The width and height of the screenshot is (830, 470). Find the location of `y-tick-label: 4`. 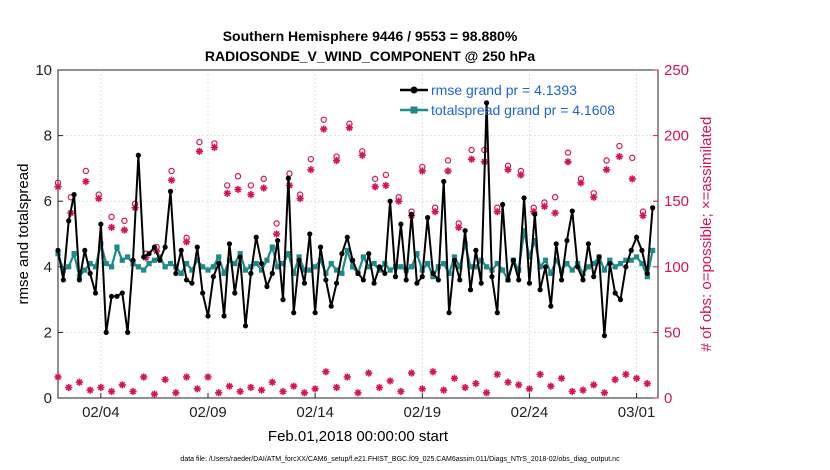

y-tick-label: 4 is located at coordinates (48, 267).